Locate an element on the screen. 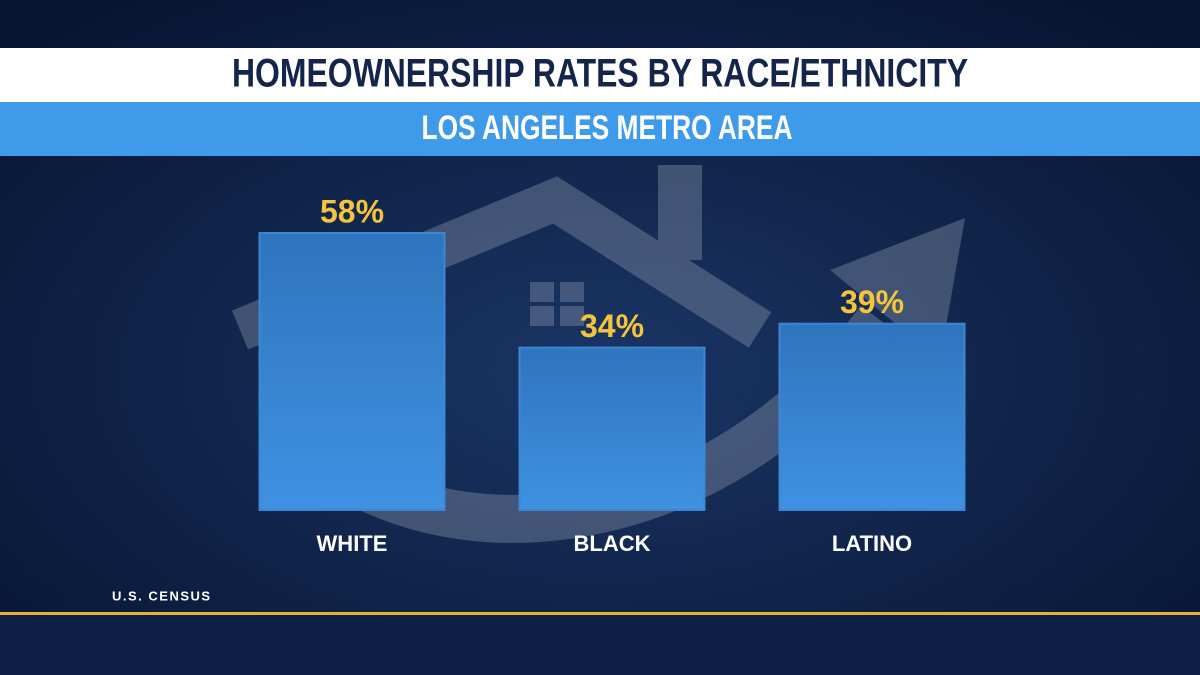 The width and height of the screenshot is (1200, 675). chart-subtitle: LOS ANGELES METRO AREA is located at coordinates (607, 128).